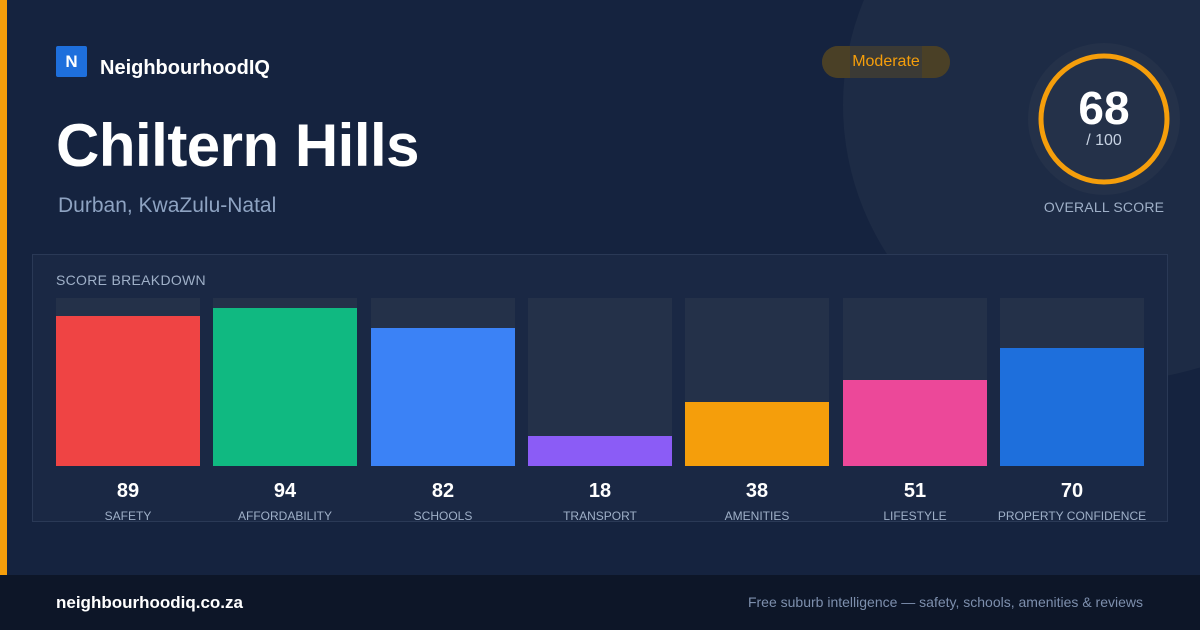  I want to click on overall-score-label: OVERALL SCORE, so click(1104, 207).